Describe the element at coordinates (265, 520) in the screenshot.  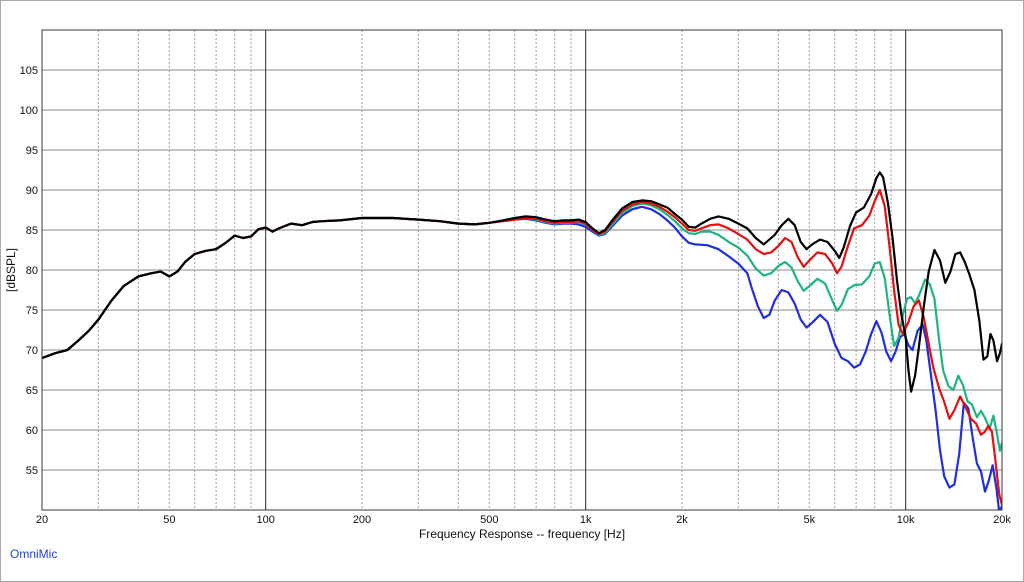
I see `x-tick-label: 100` at that location.